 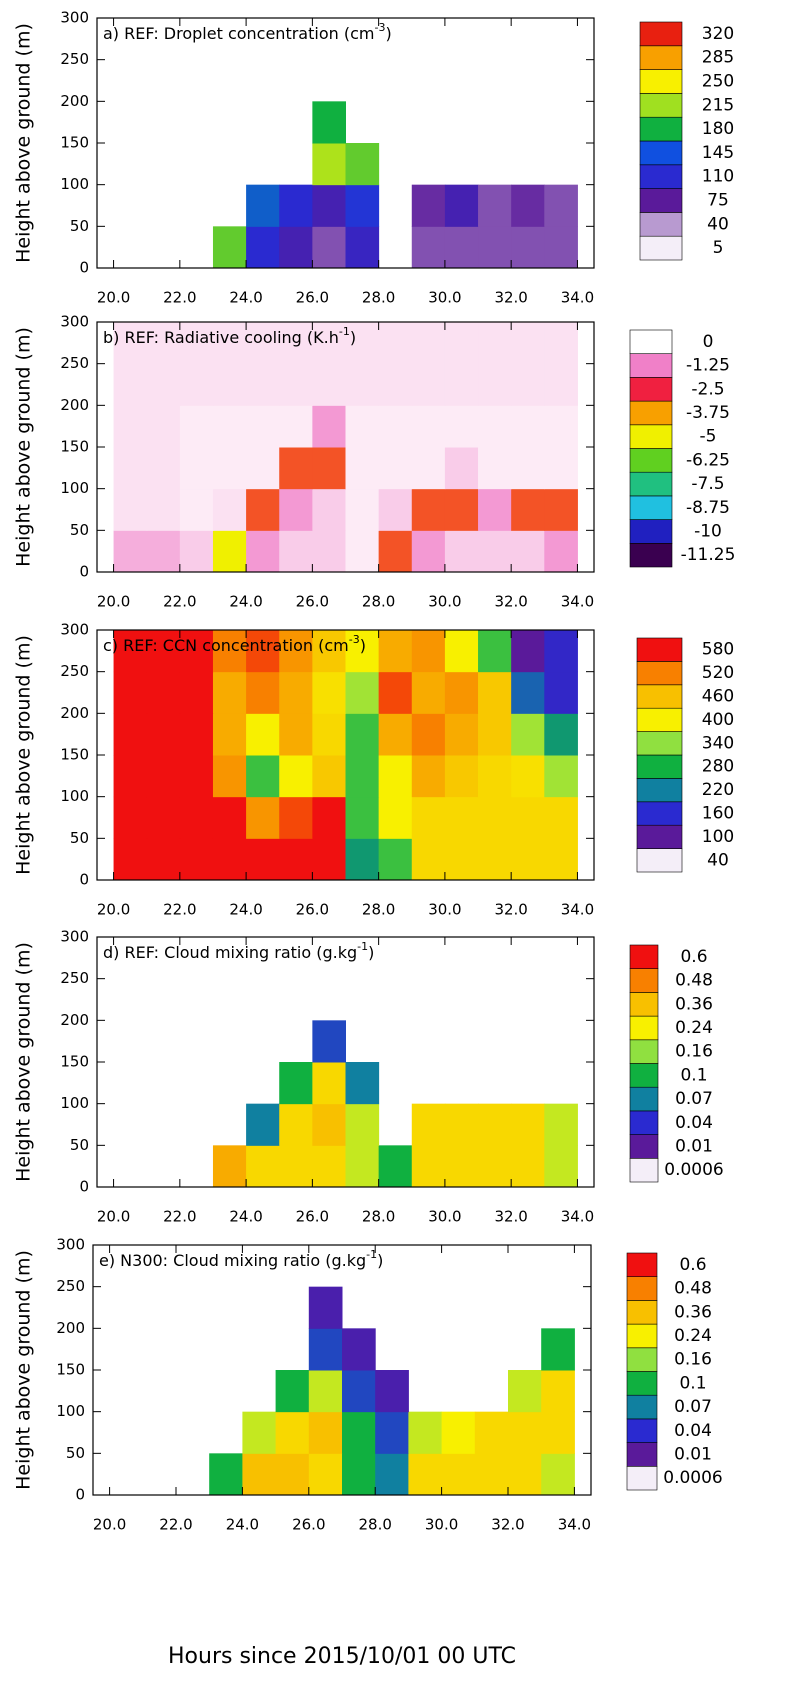 What do you see at coordinates (378, 602) in the screenshot?
I see `x-tick-label: 28.0` at bounding box center [378, 602].